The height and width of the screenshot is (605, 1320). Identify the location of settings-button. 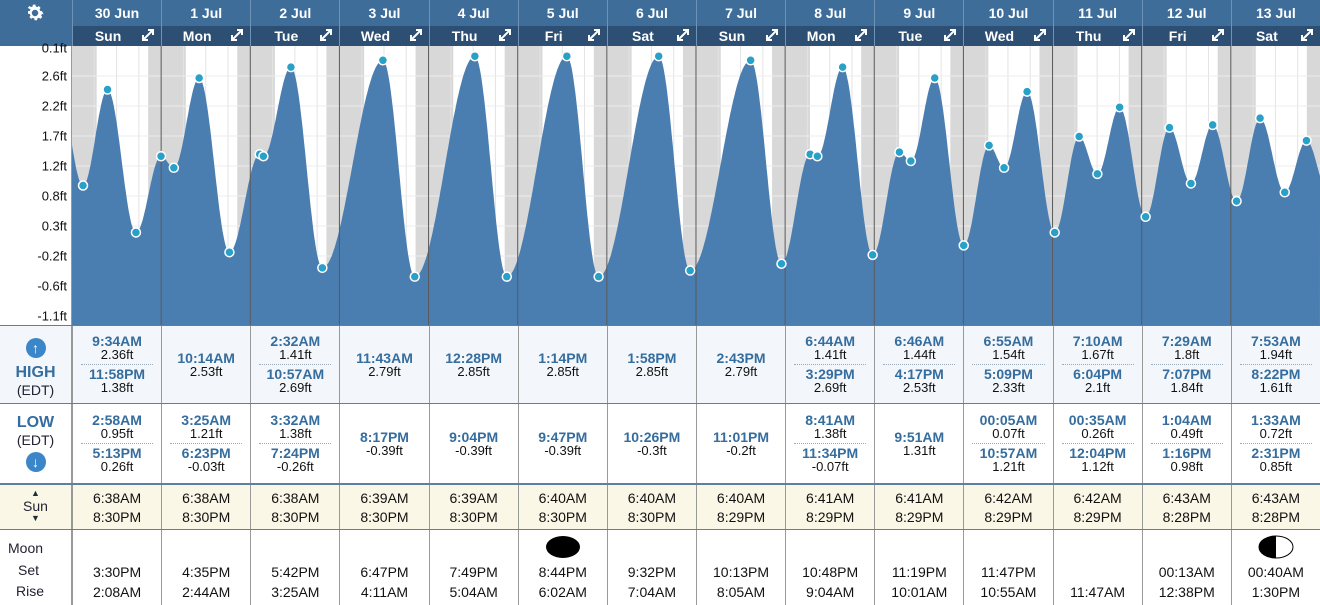
(36, 23).